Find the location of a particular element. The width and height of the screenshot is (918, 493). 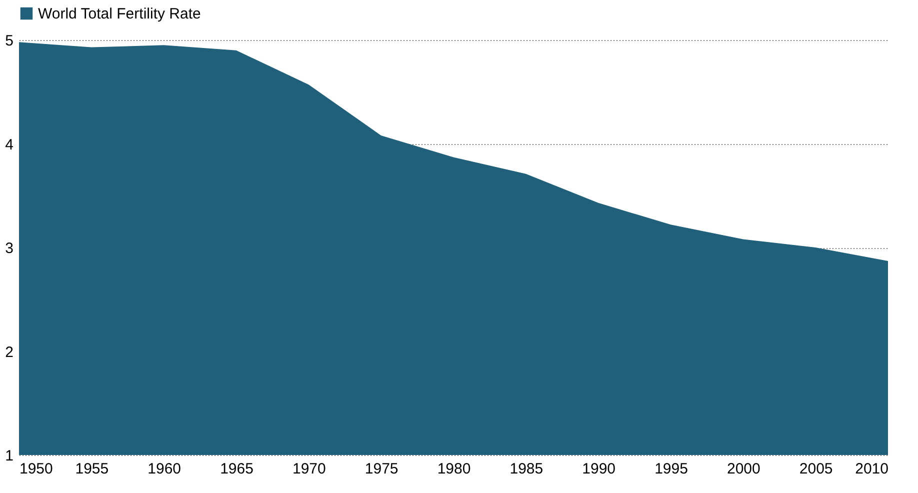

x-tick-label: 2005 is located at coordinates (816, 469).